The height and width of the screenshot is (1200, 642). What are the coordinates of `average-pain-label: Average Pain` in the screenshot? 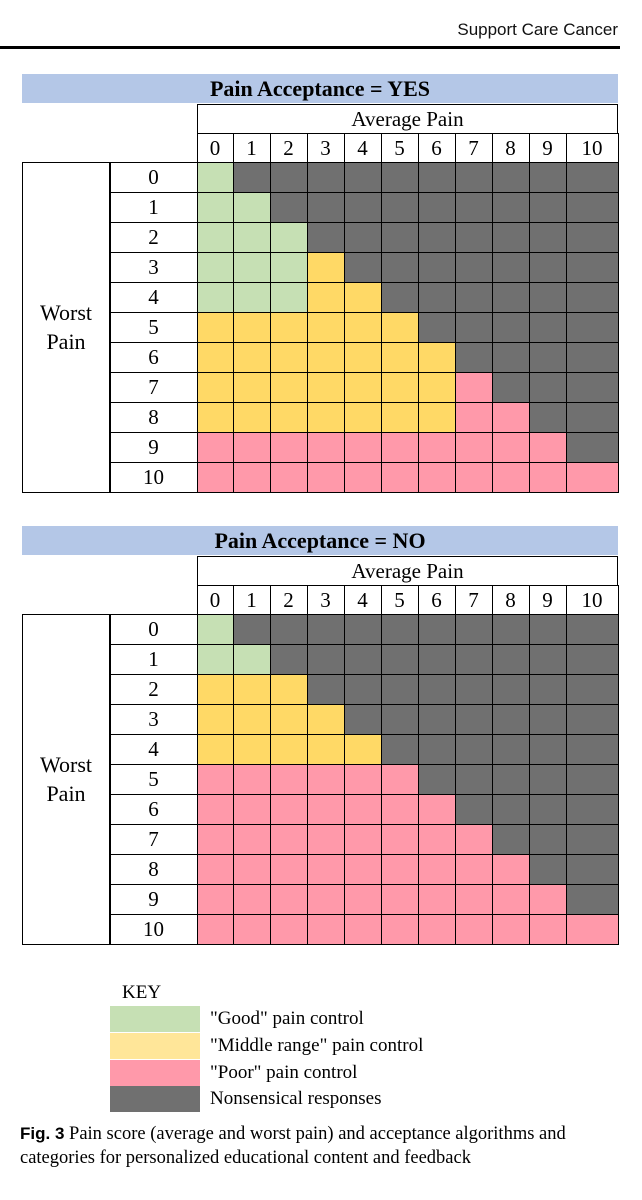 It's located at (407, 119).